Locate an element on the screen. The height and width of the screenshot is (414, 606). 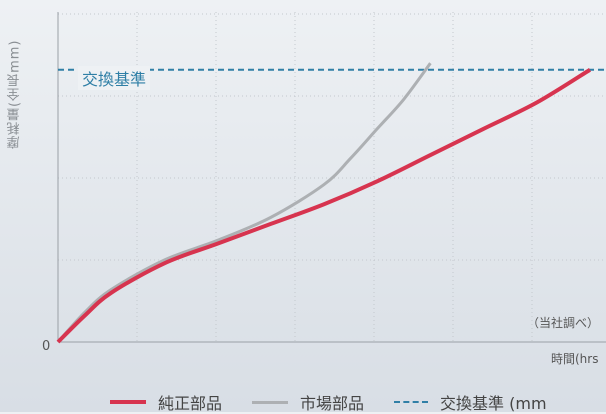
legend: 純正部品 市場部品 交換基準 (mm is located at coordinates (343, 402).